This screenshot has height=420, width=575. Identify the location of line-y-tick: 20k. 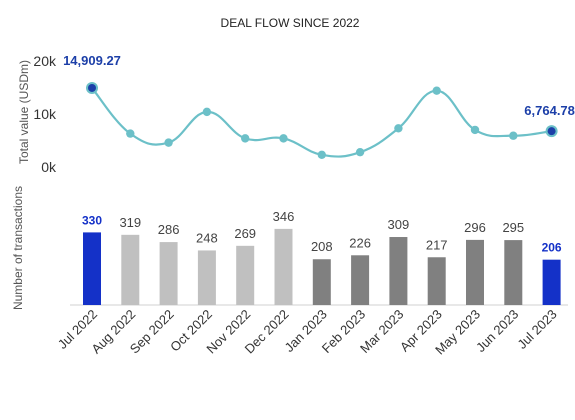
(45, 61).